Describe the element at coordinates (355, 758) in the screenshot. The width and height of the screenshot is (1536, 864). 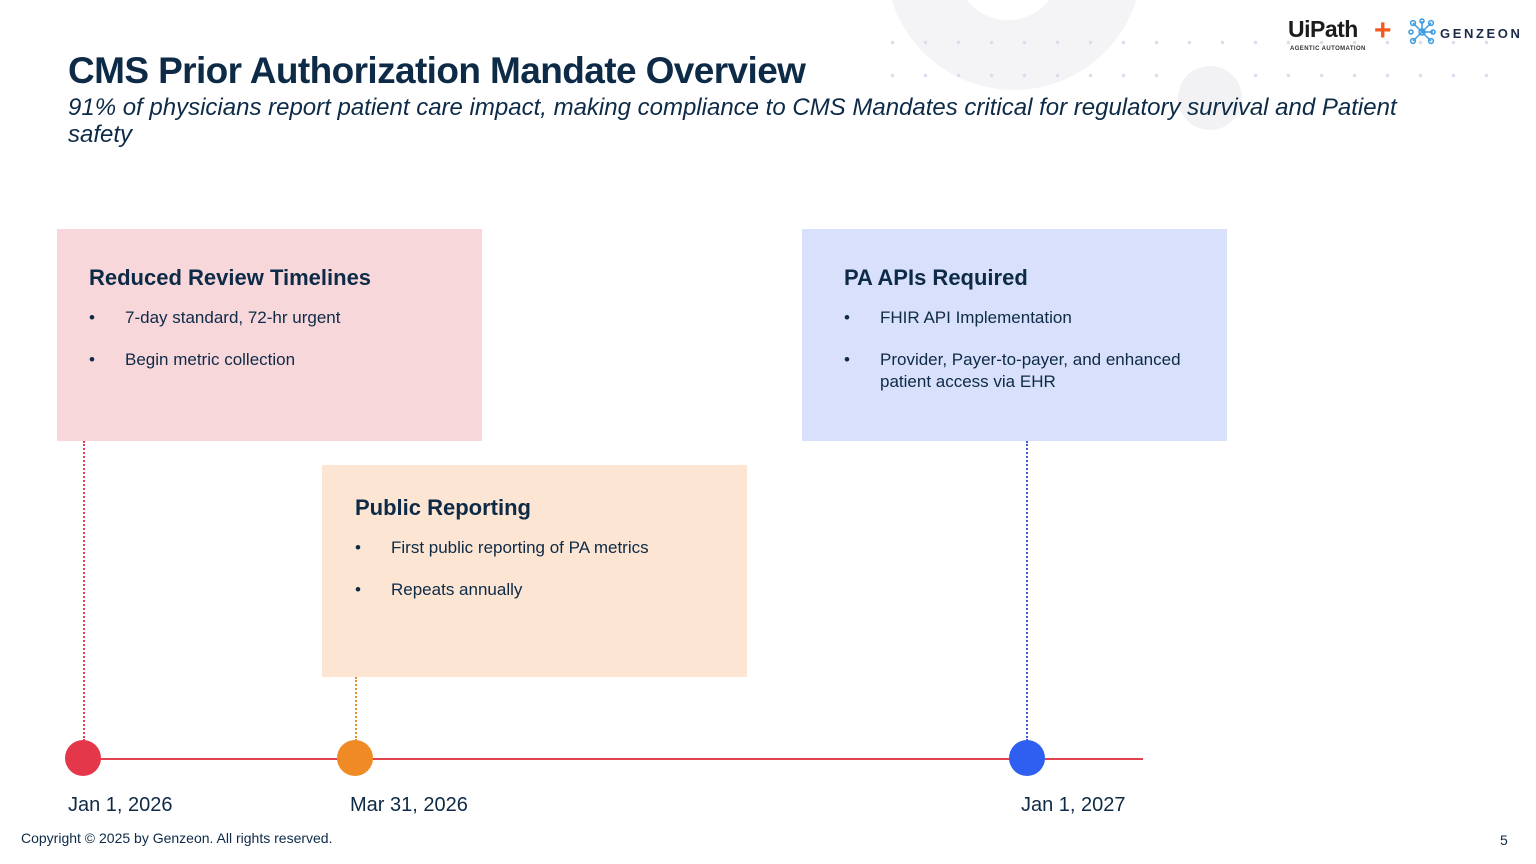
I see `timeline-node-mar-2026` at that location.